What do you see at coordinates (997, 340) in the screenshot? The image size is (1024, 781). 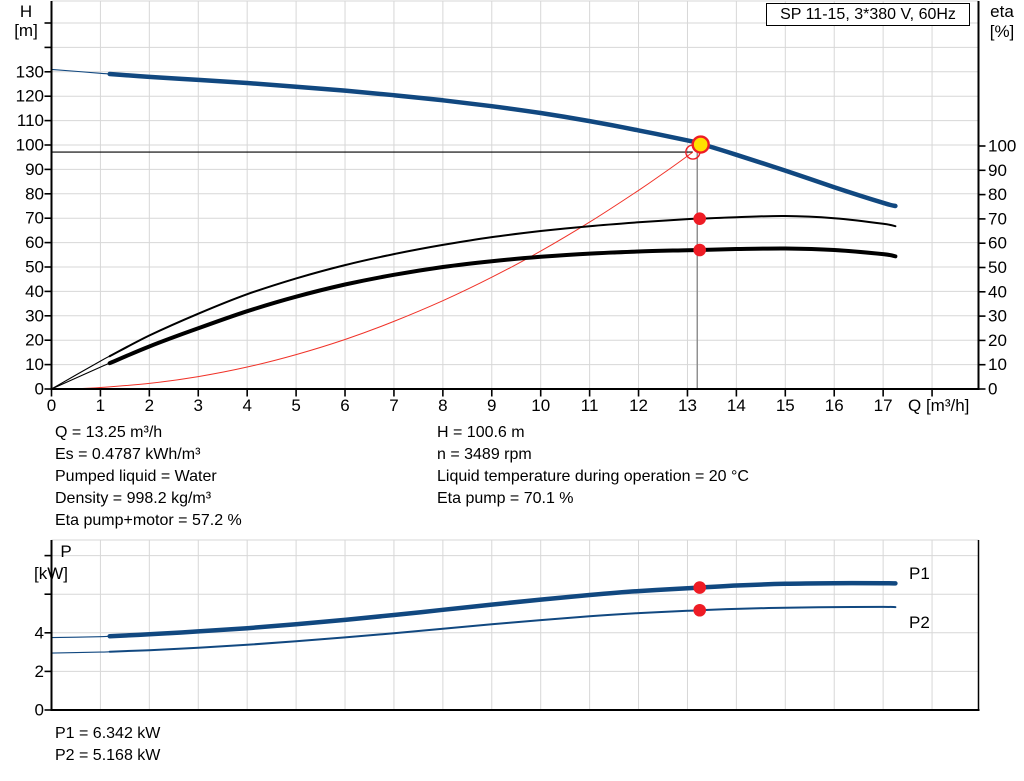 I see `eta-axis-tick-label: 20` at bounding box center [997, 340].